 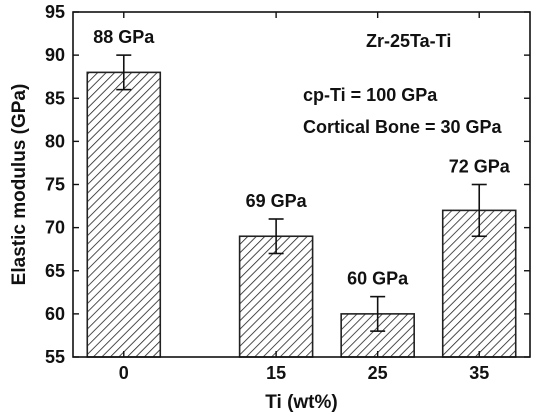 I want to click on data-label-35: 72 GPa, so click(x=480, y=167).